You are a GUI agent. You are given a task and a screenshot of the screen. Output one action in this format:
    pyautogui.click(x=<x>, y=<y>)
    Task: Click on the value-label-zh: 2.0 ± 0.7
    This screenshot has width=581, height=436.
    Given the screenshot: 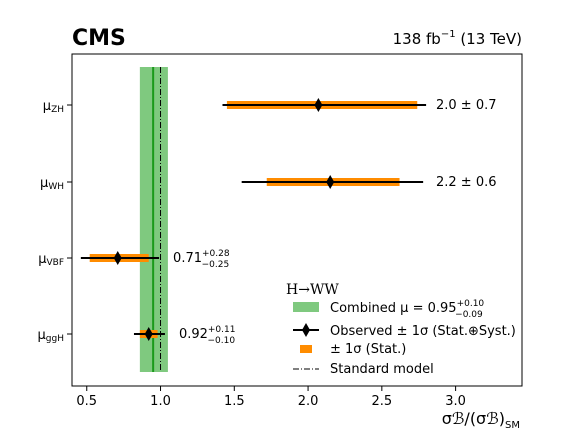 What is the action you would take?
    pyautogui.click(x=466, y=105)
    